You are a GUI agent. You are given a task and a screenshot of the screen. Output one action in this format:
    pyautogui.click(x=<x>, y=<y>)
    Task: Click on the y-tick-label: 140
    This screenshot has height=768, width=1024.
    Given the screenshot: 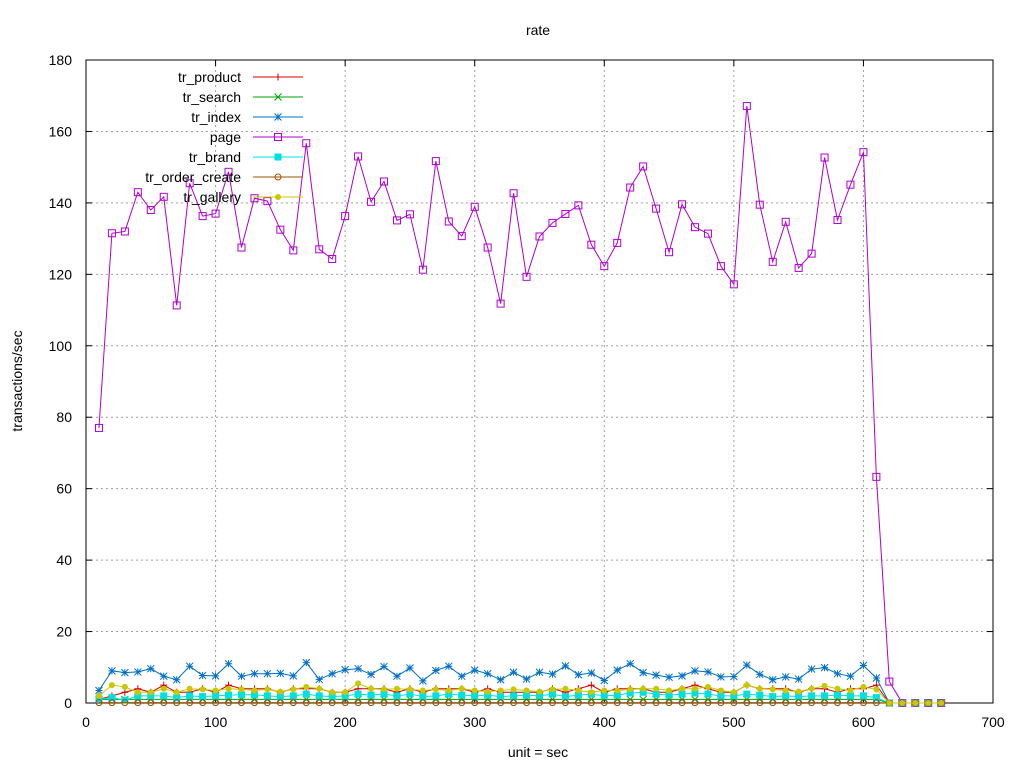 What is the action you would take?
    pyautogui.click(x=61, y=203)
    